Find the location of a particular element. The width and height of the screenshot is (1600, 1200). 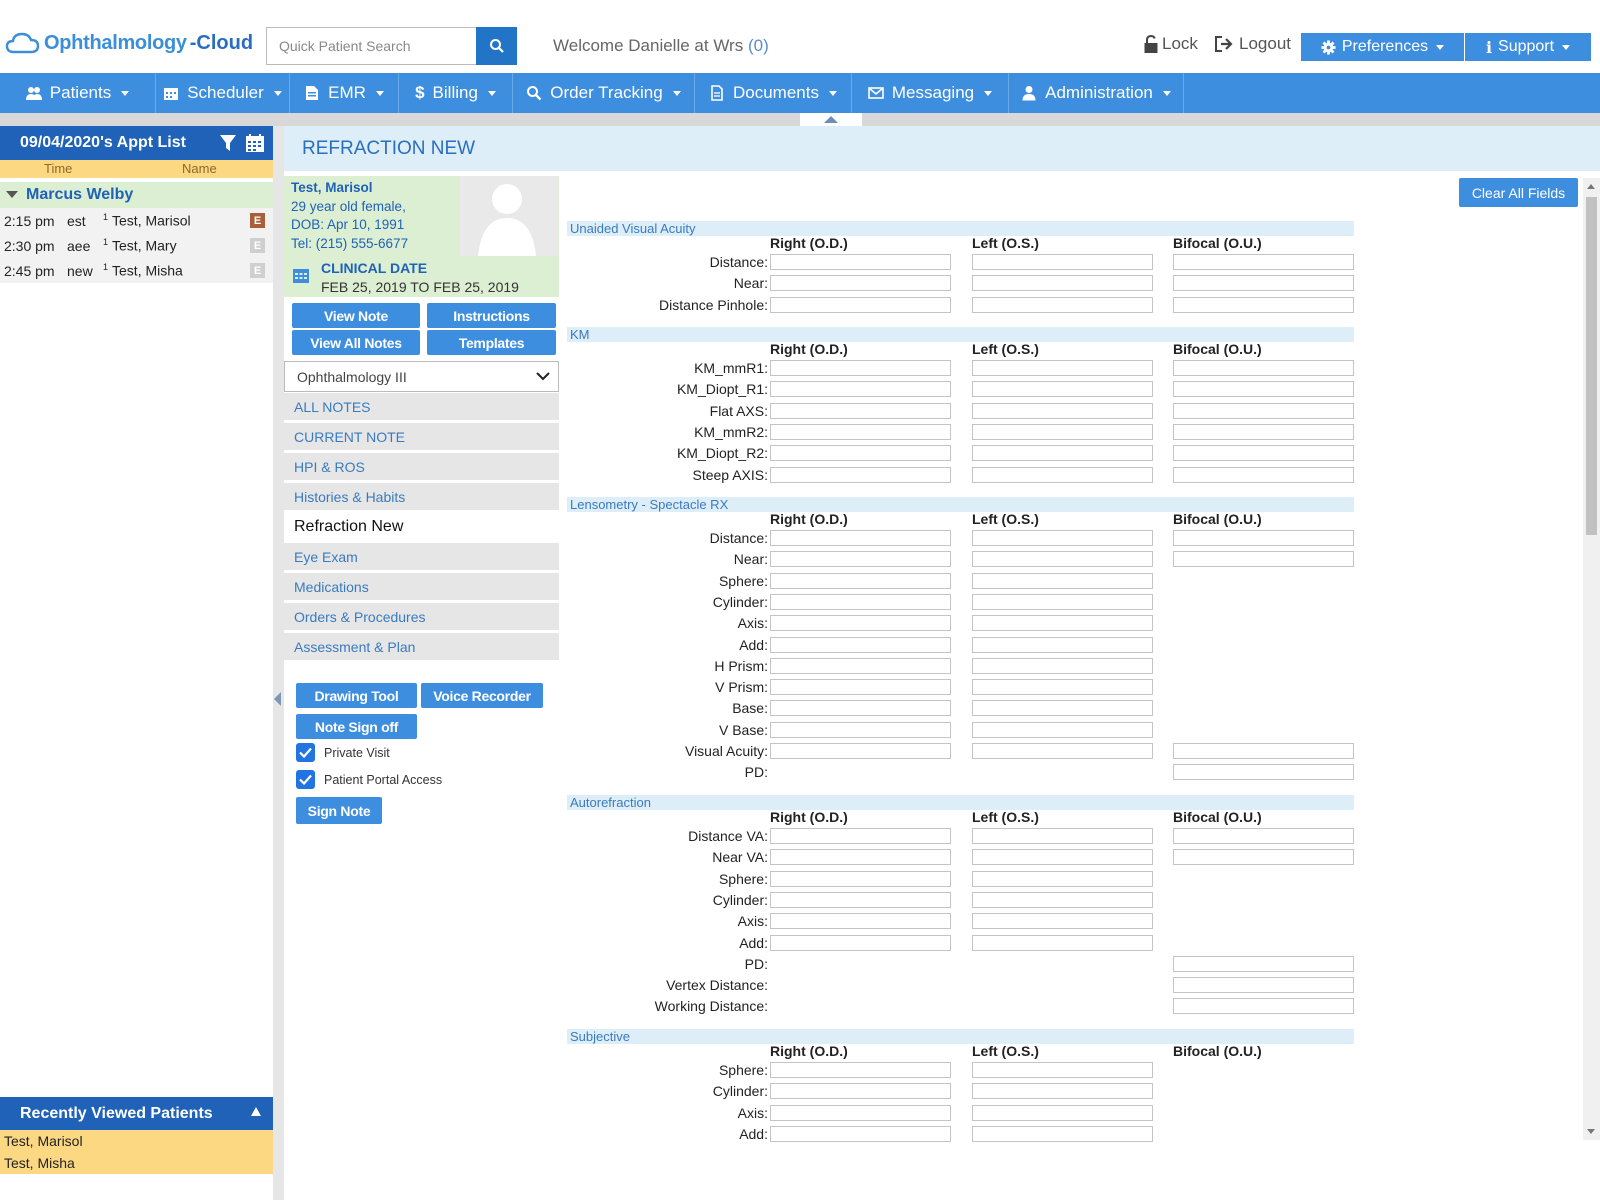

scroll-down-icon is located at coordinates (1591, 1131).